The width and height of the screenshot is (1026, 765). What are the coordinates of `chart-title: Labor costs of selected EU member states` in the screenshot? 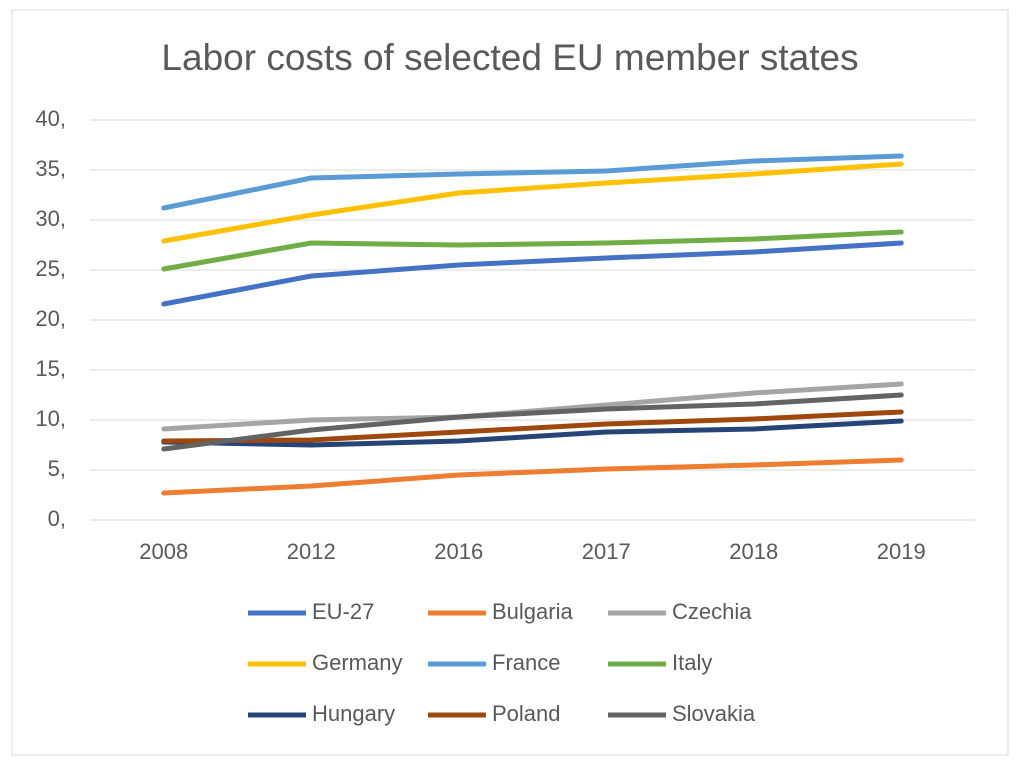 It's located at (509, 57).